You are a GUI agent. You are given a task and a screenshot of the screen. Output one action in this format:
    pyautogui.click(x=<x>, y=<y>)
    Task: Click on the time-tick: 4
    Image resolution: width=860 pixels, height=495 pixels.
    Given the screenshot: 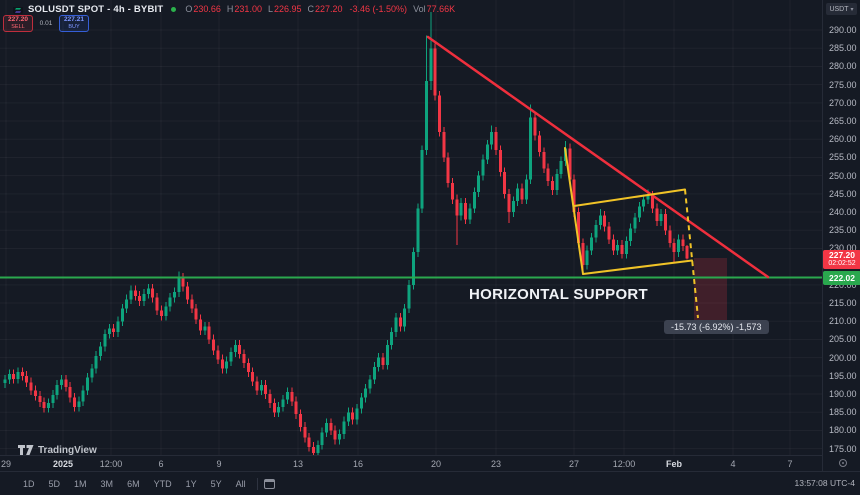 What is the action you would take?
    pyautogui.click(x=733, y=464)
    